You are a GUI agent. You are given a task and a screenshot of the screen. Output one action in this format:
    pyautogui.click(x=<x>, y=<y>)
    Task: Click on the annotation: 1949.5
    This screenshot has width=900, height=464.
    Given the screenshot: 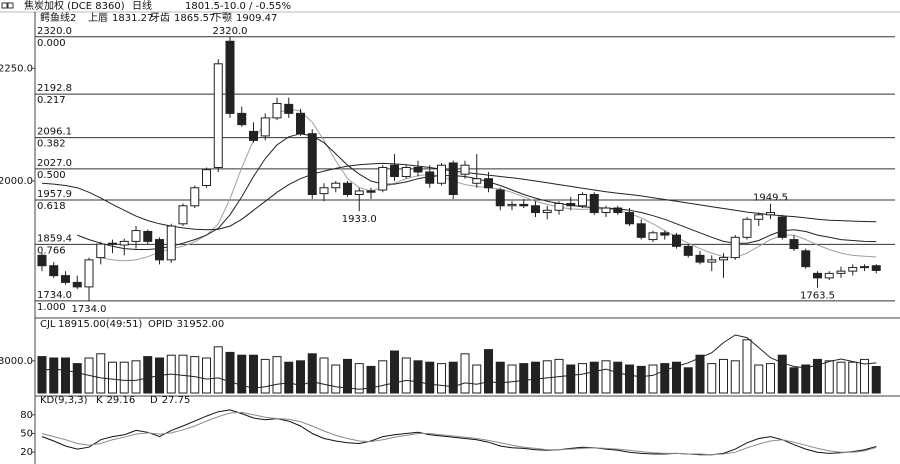 What is the action you would take?
    pyautogui.click(x=770, y=198)
    